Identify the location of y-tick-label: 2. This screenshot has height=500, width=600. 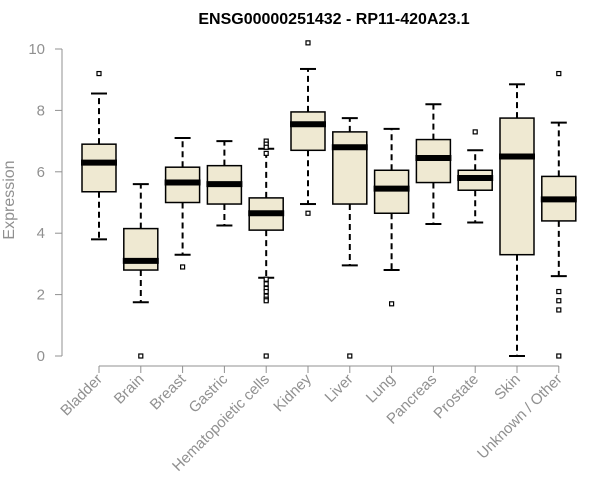
(41, 295).